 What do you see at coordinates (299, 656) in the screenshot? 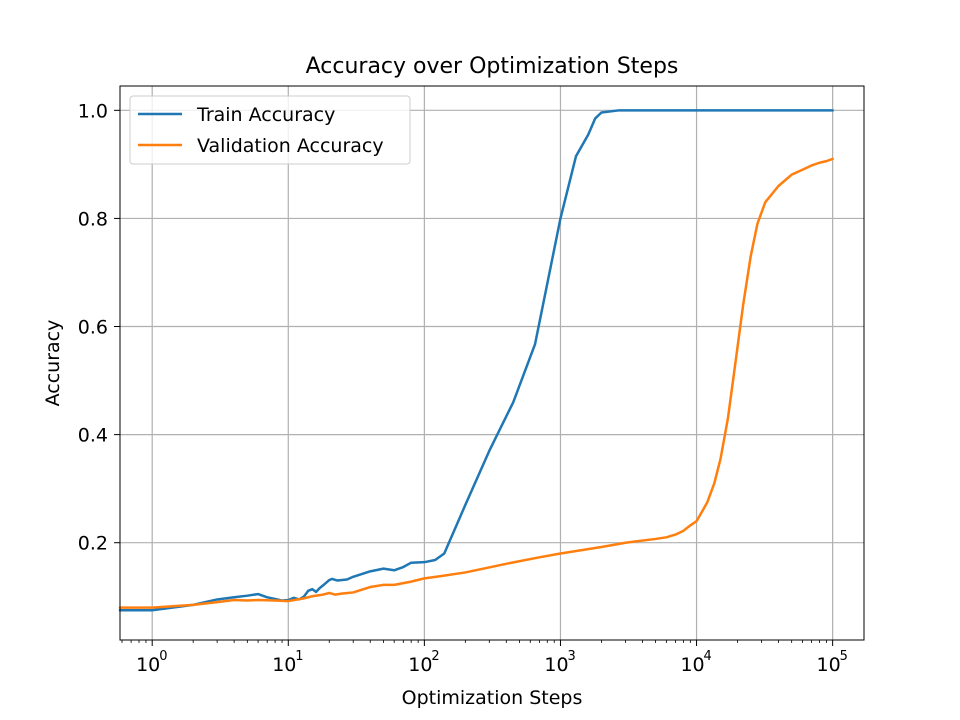
I see `x-tick-exponent: 1` at bounding box center [299, 656].